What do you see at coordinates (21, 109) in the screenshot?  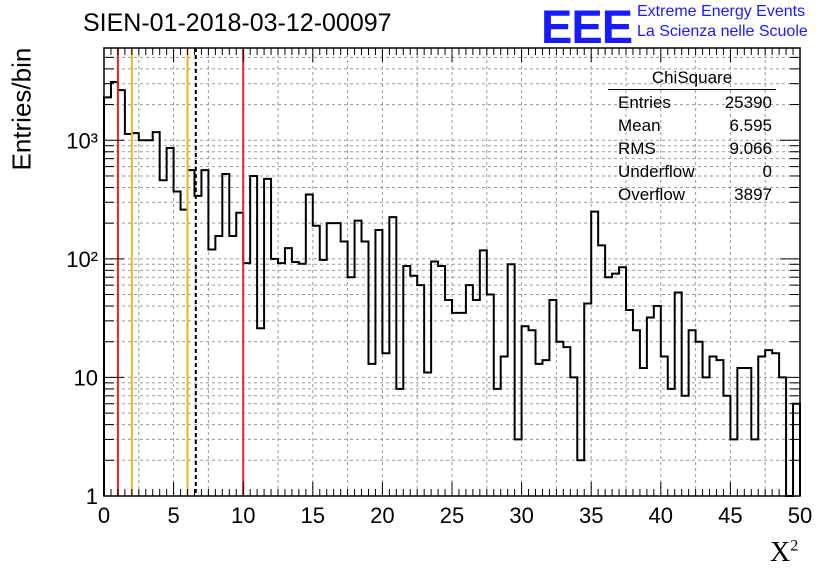 I see `y-axis-label: Entries/bin` at bounding box center [21, 109].